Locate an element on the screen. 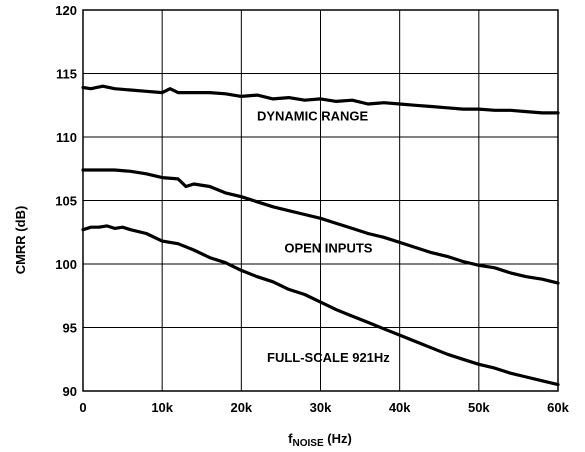 The height and width of the screenshot is (452, 585). y-tick-labels: 90 95 100 105 110 115 120 is located at coordinates (66, 201).